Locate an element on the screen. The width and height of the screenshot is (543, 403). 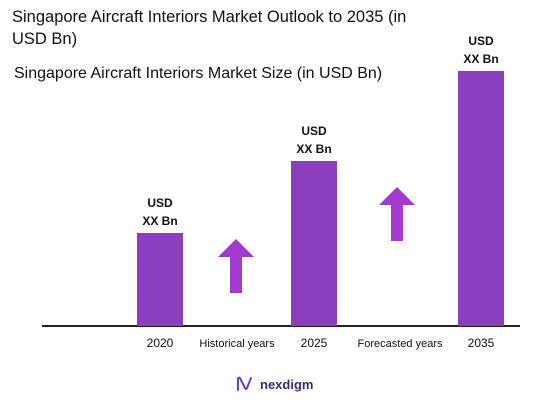
bar-2025 is located at coordinates (314, 243).